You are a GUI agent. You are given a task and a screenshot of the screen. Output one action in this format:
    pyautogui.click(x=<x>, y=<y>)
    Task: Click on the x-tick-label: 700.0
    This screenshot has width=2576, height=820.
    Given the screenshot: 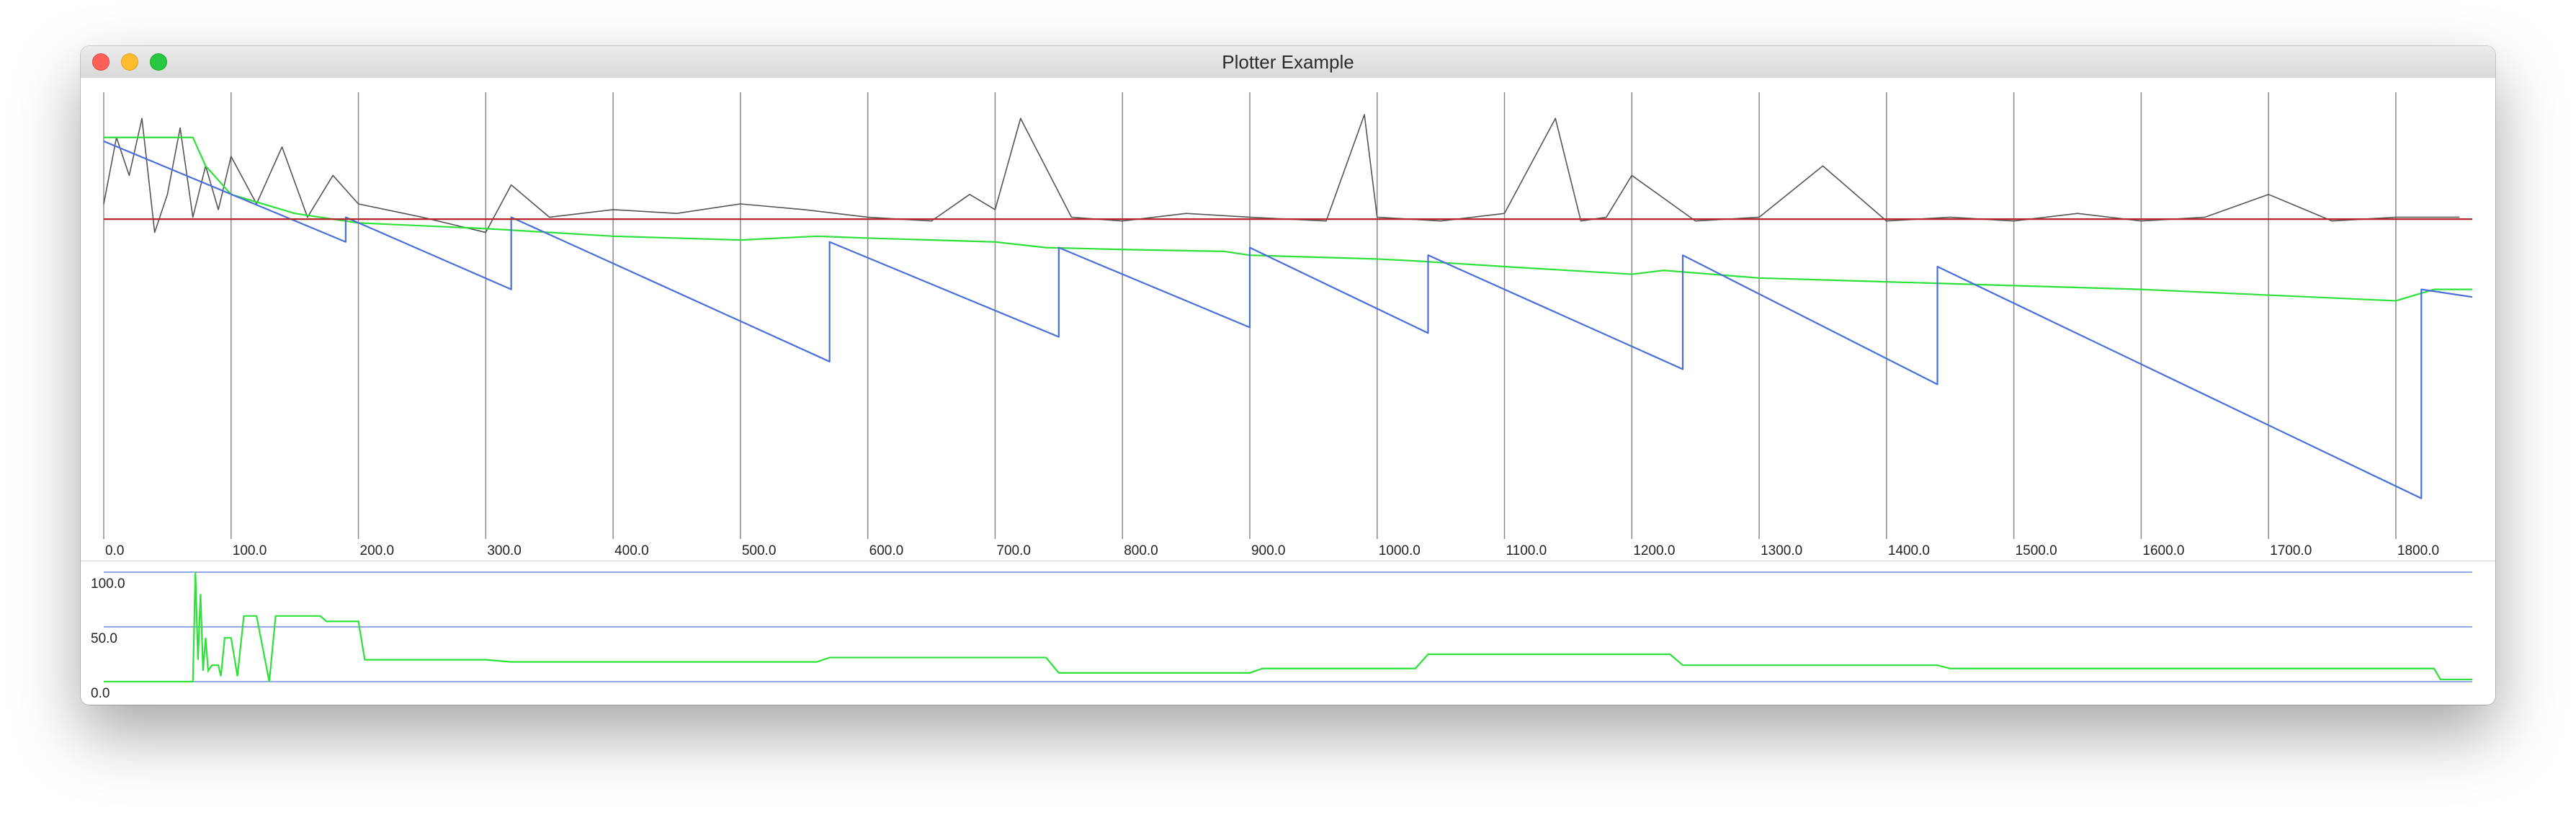 What is the action you would take?
    pyautogui.click(x=1013, y=550)
    